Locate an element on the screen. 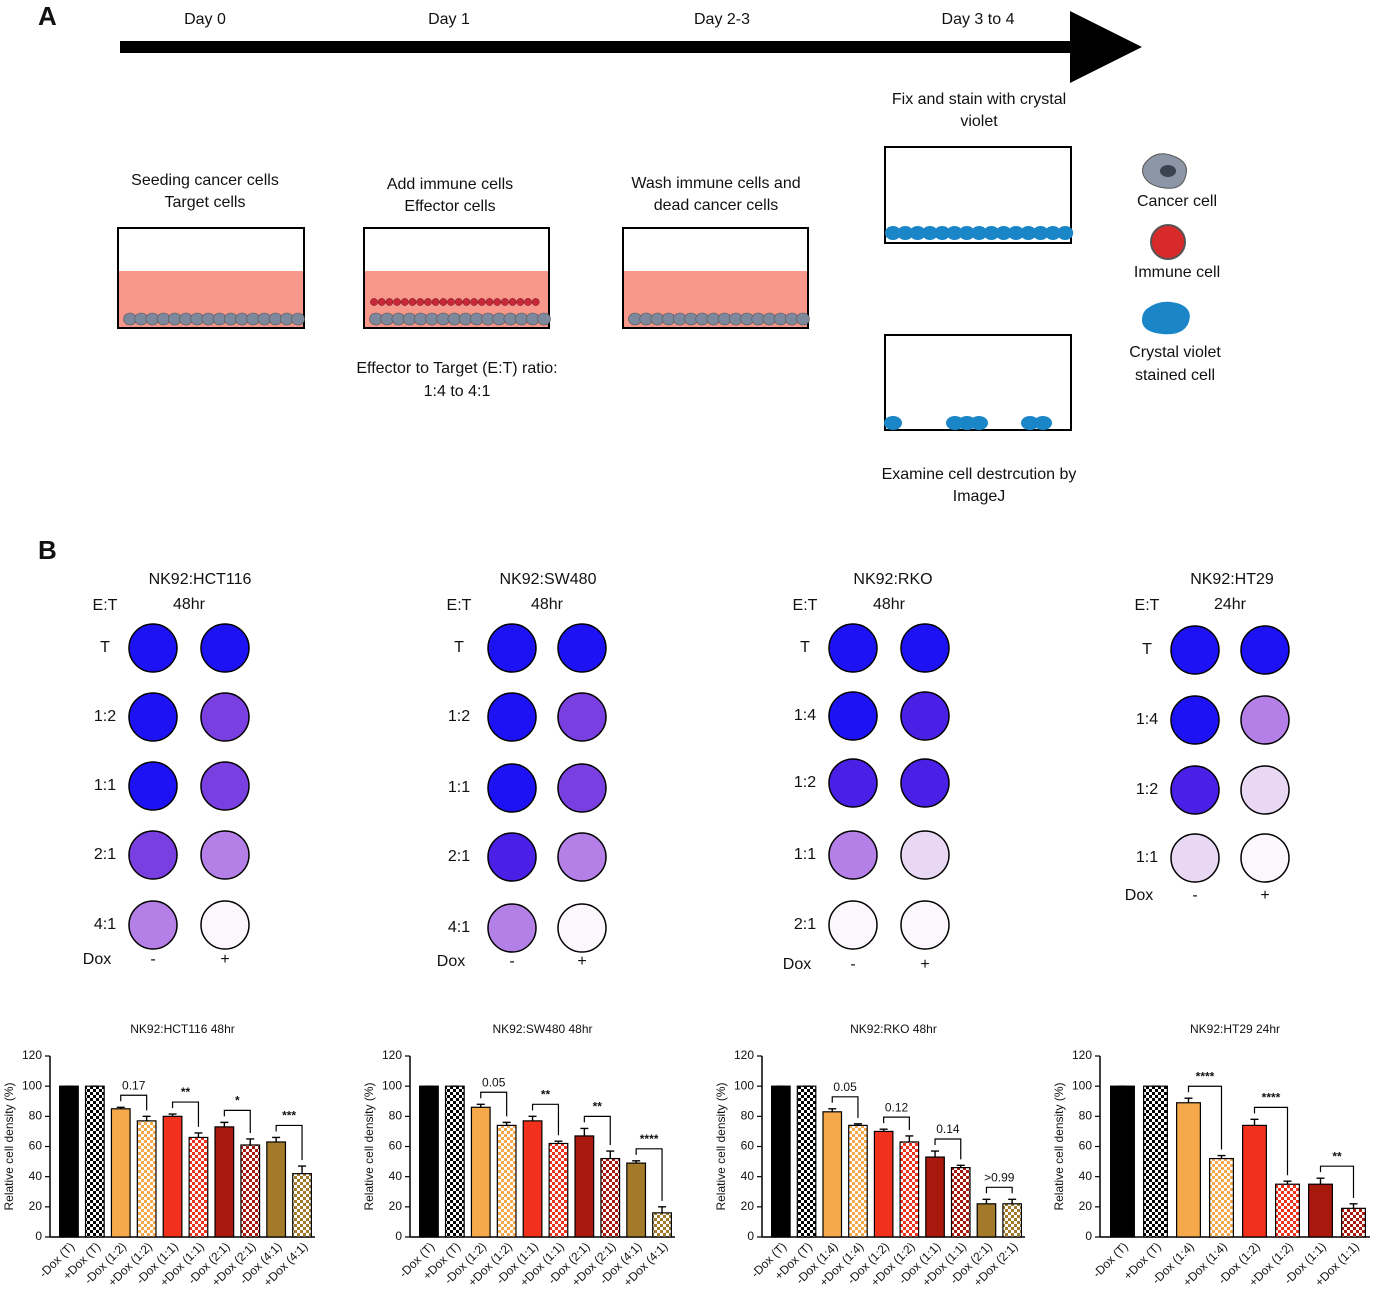 The width and height of the screenshot is (1375, 1300). cancer-cell-nucleus is located at coordinates (1168, 171).